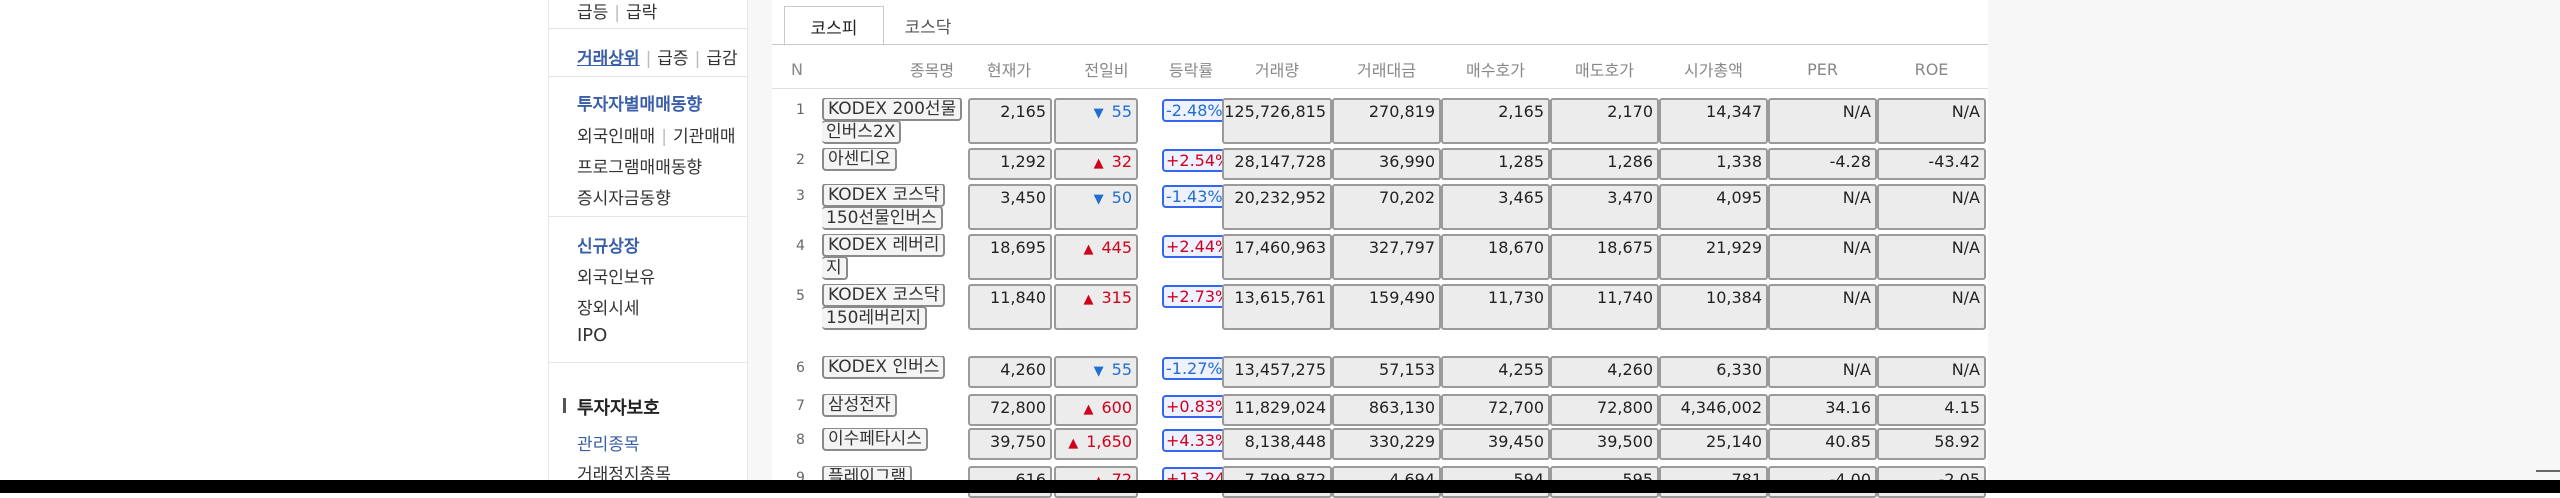 Image resolution: width=2560 pixels, height=498 pixels. I want to click on column-header-volume: 거래량, so click(1277, 70).